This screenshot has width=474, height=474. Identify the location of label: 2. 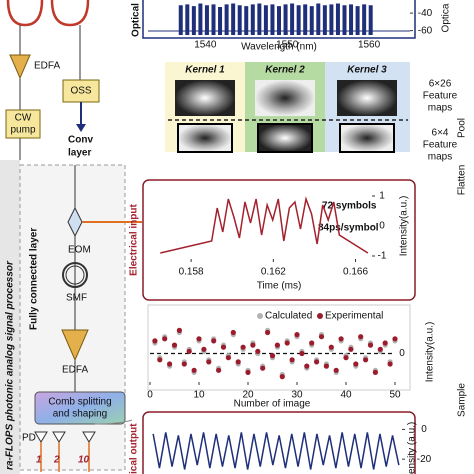
(56, 460).